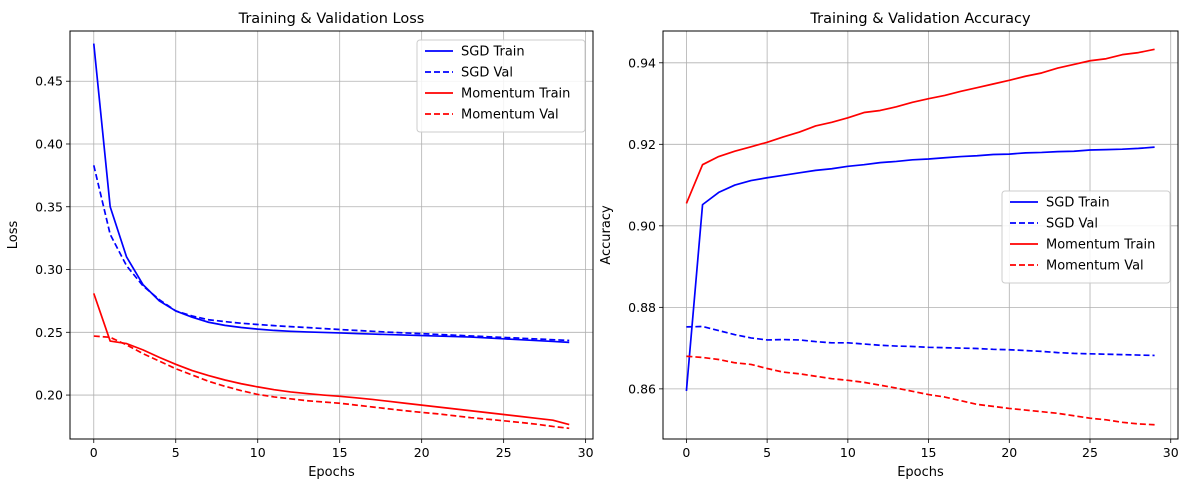 This screenshot has height=490, width=1188. I want to click on accuracy-x-tick-label: 10, so click(848, 452).